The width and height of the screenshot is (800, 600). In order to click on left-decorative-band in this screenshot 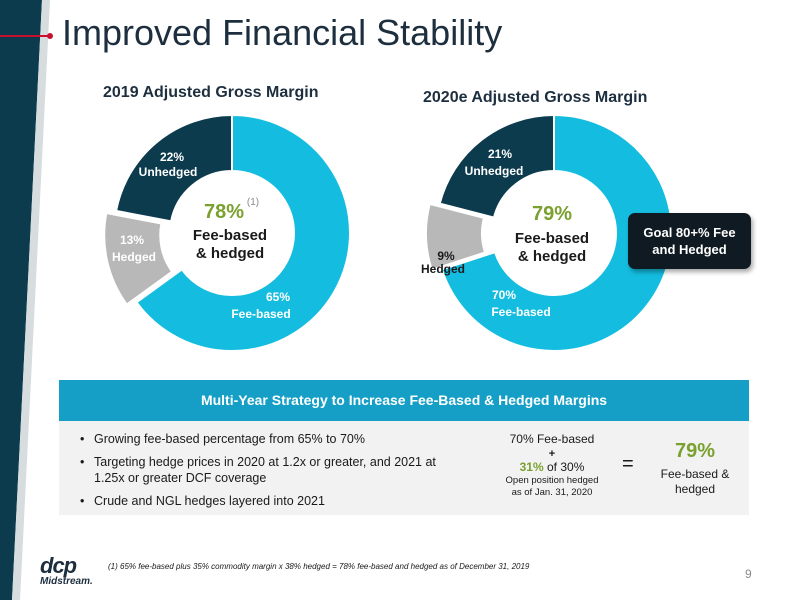, I will do `click(30, 300)`.